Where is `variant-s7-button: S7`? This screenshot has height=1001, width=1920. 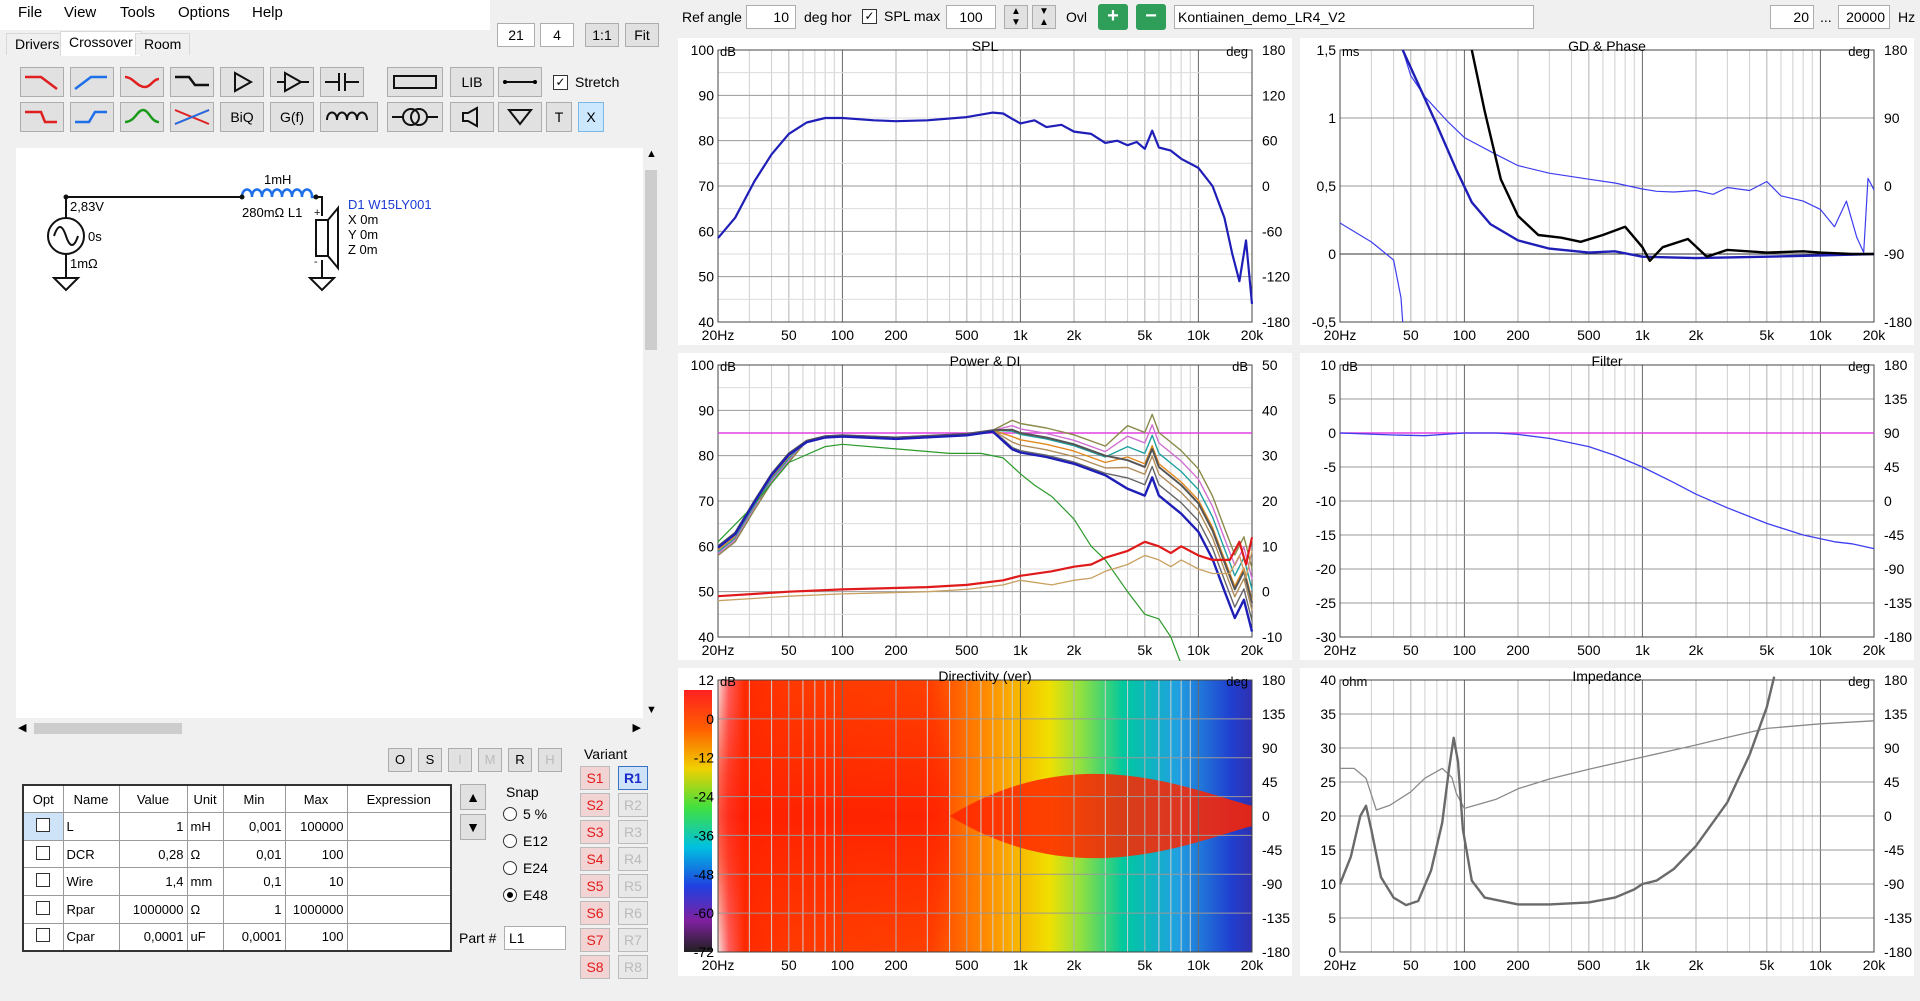 variant-s7-button: S7 is located at coordinates (595, 940).